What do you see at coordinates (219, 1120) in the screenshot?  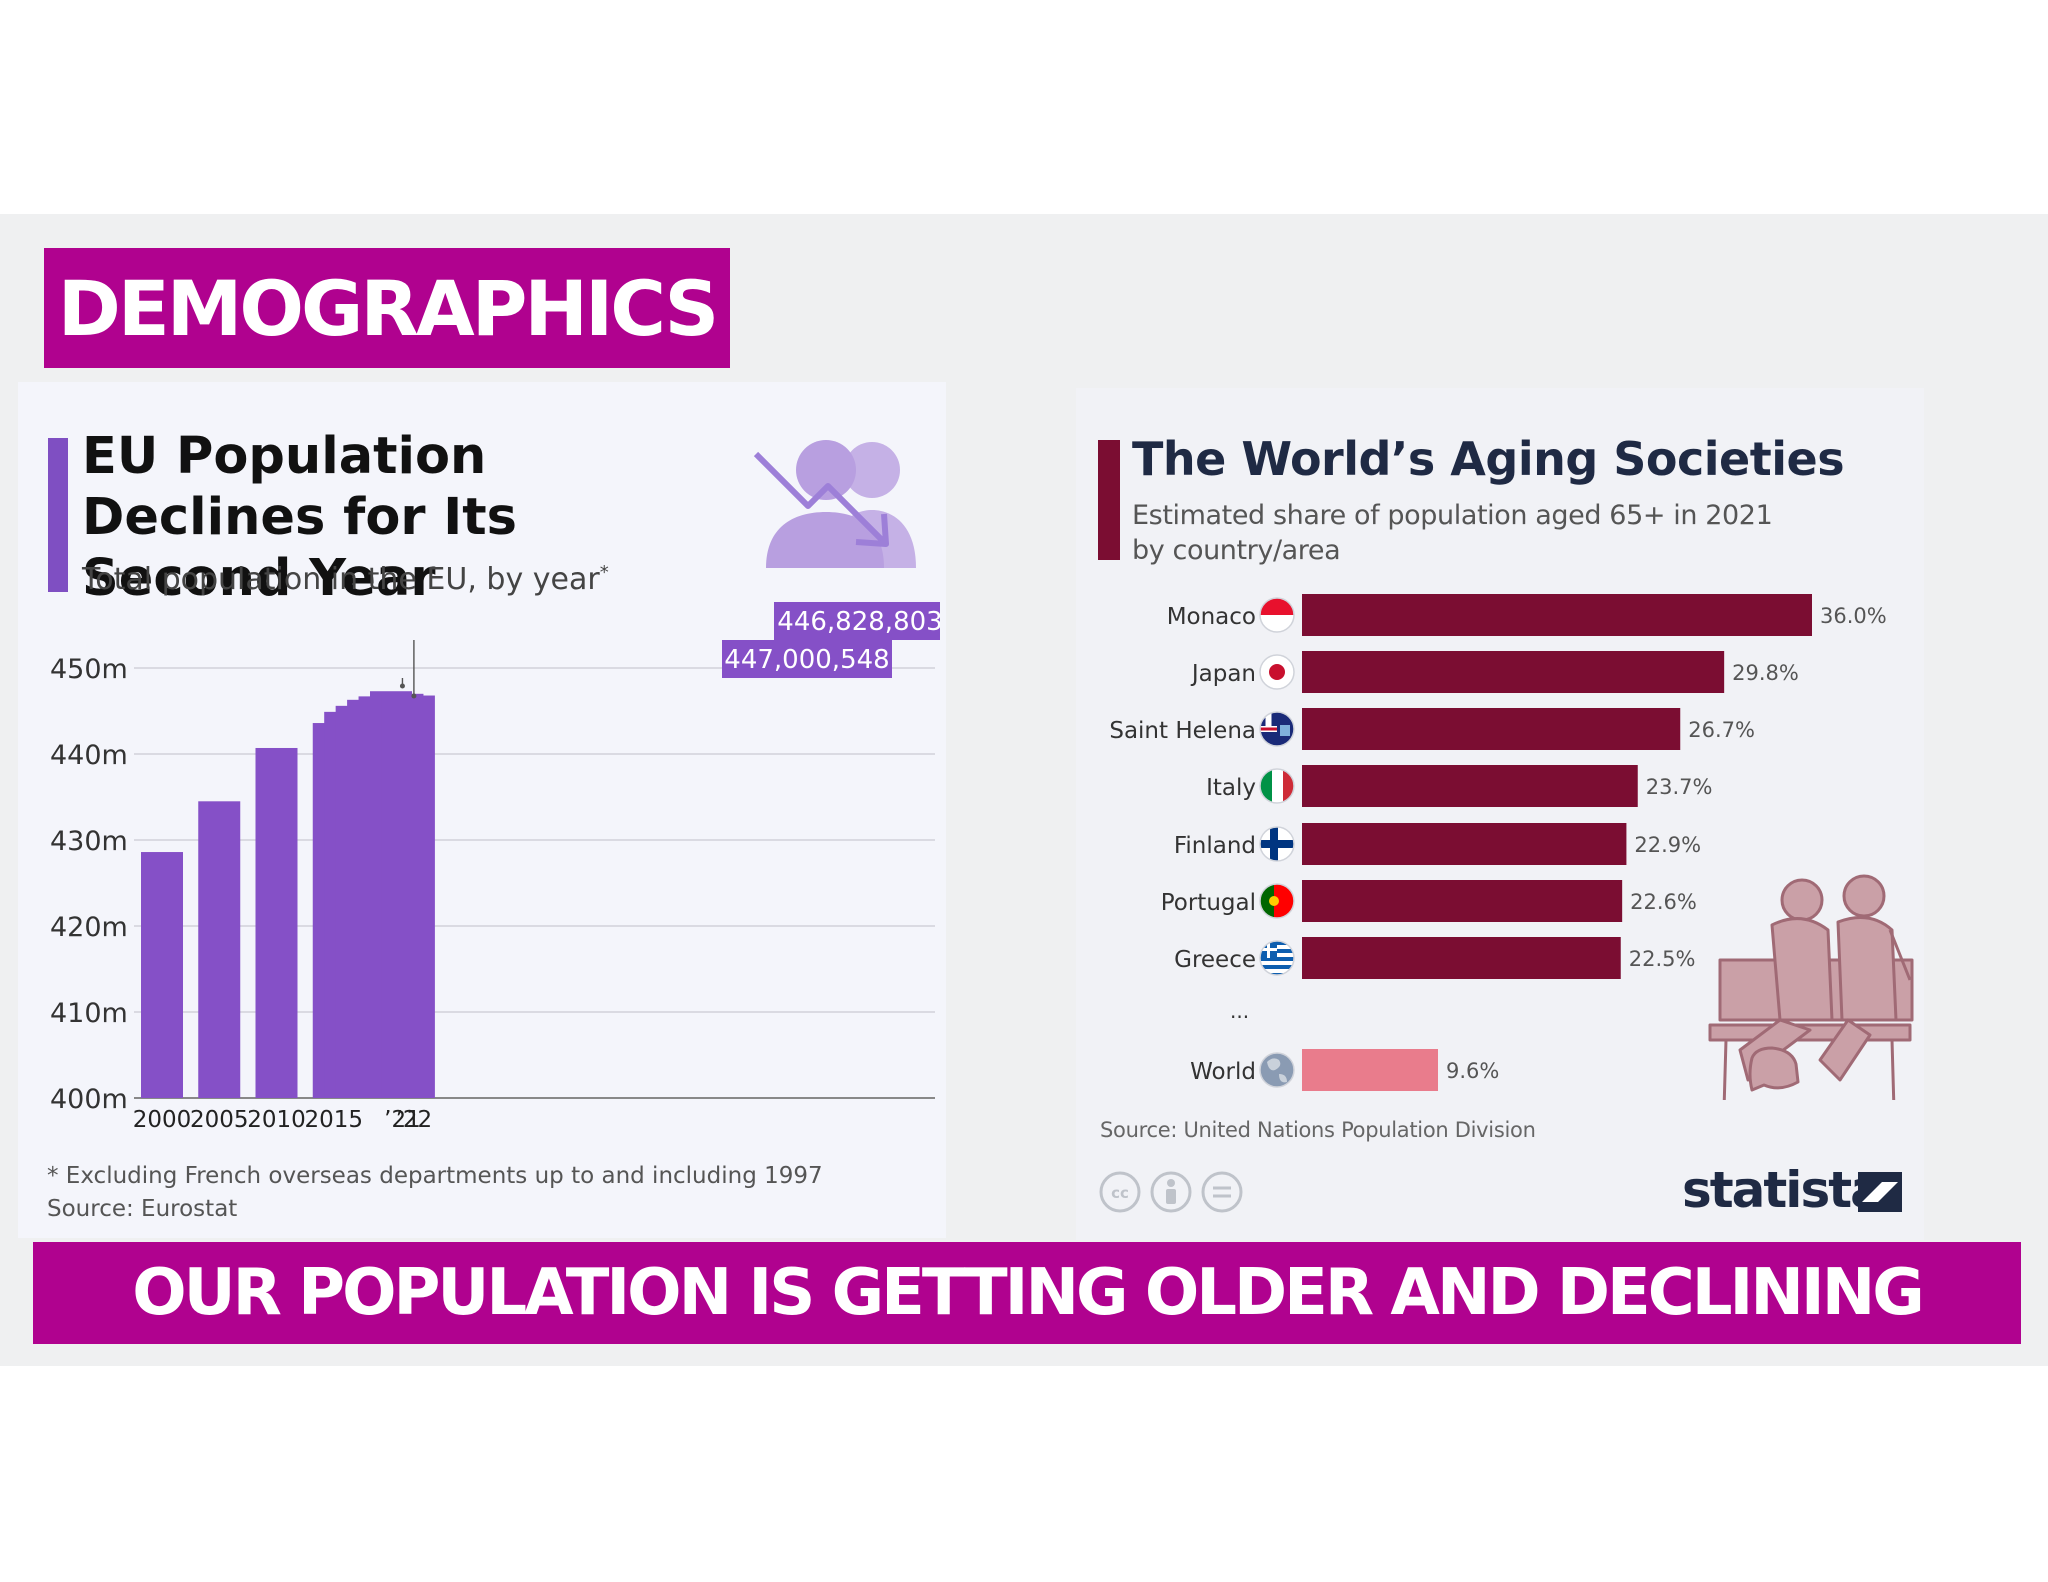 I see `eu-x-tick-label: 2005` at bounding box center [219, 1120].